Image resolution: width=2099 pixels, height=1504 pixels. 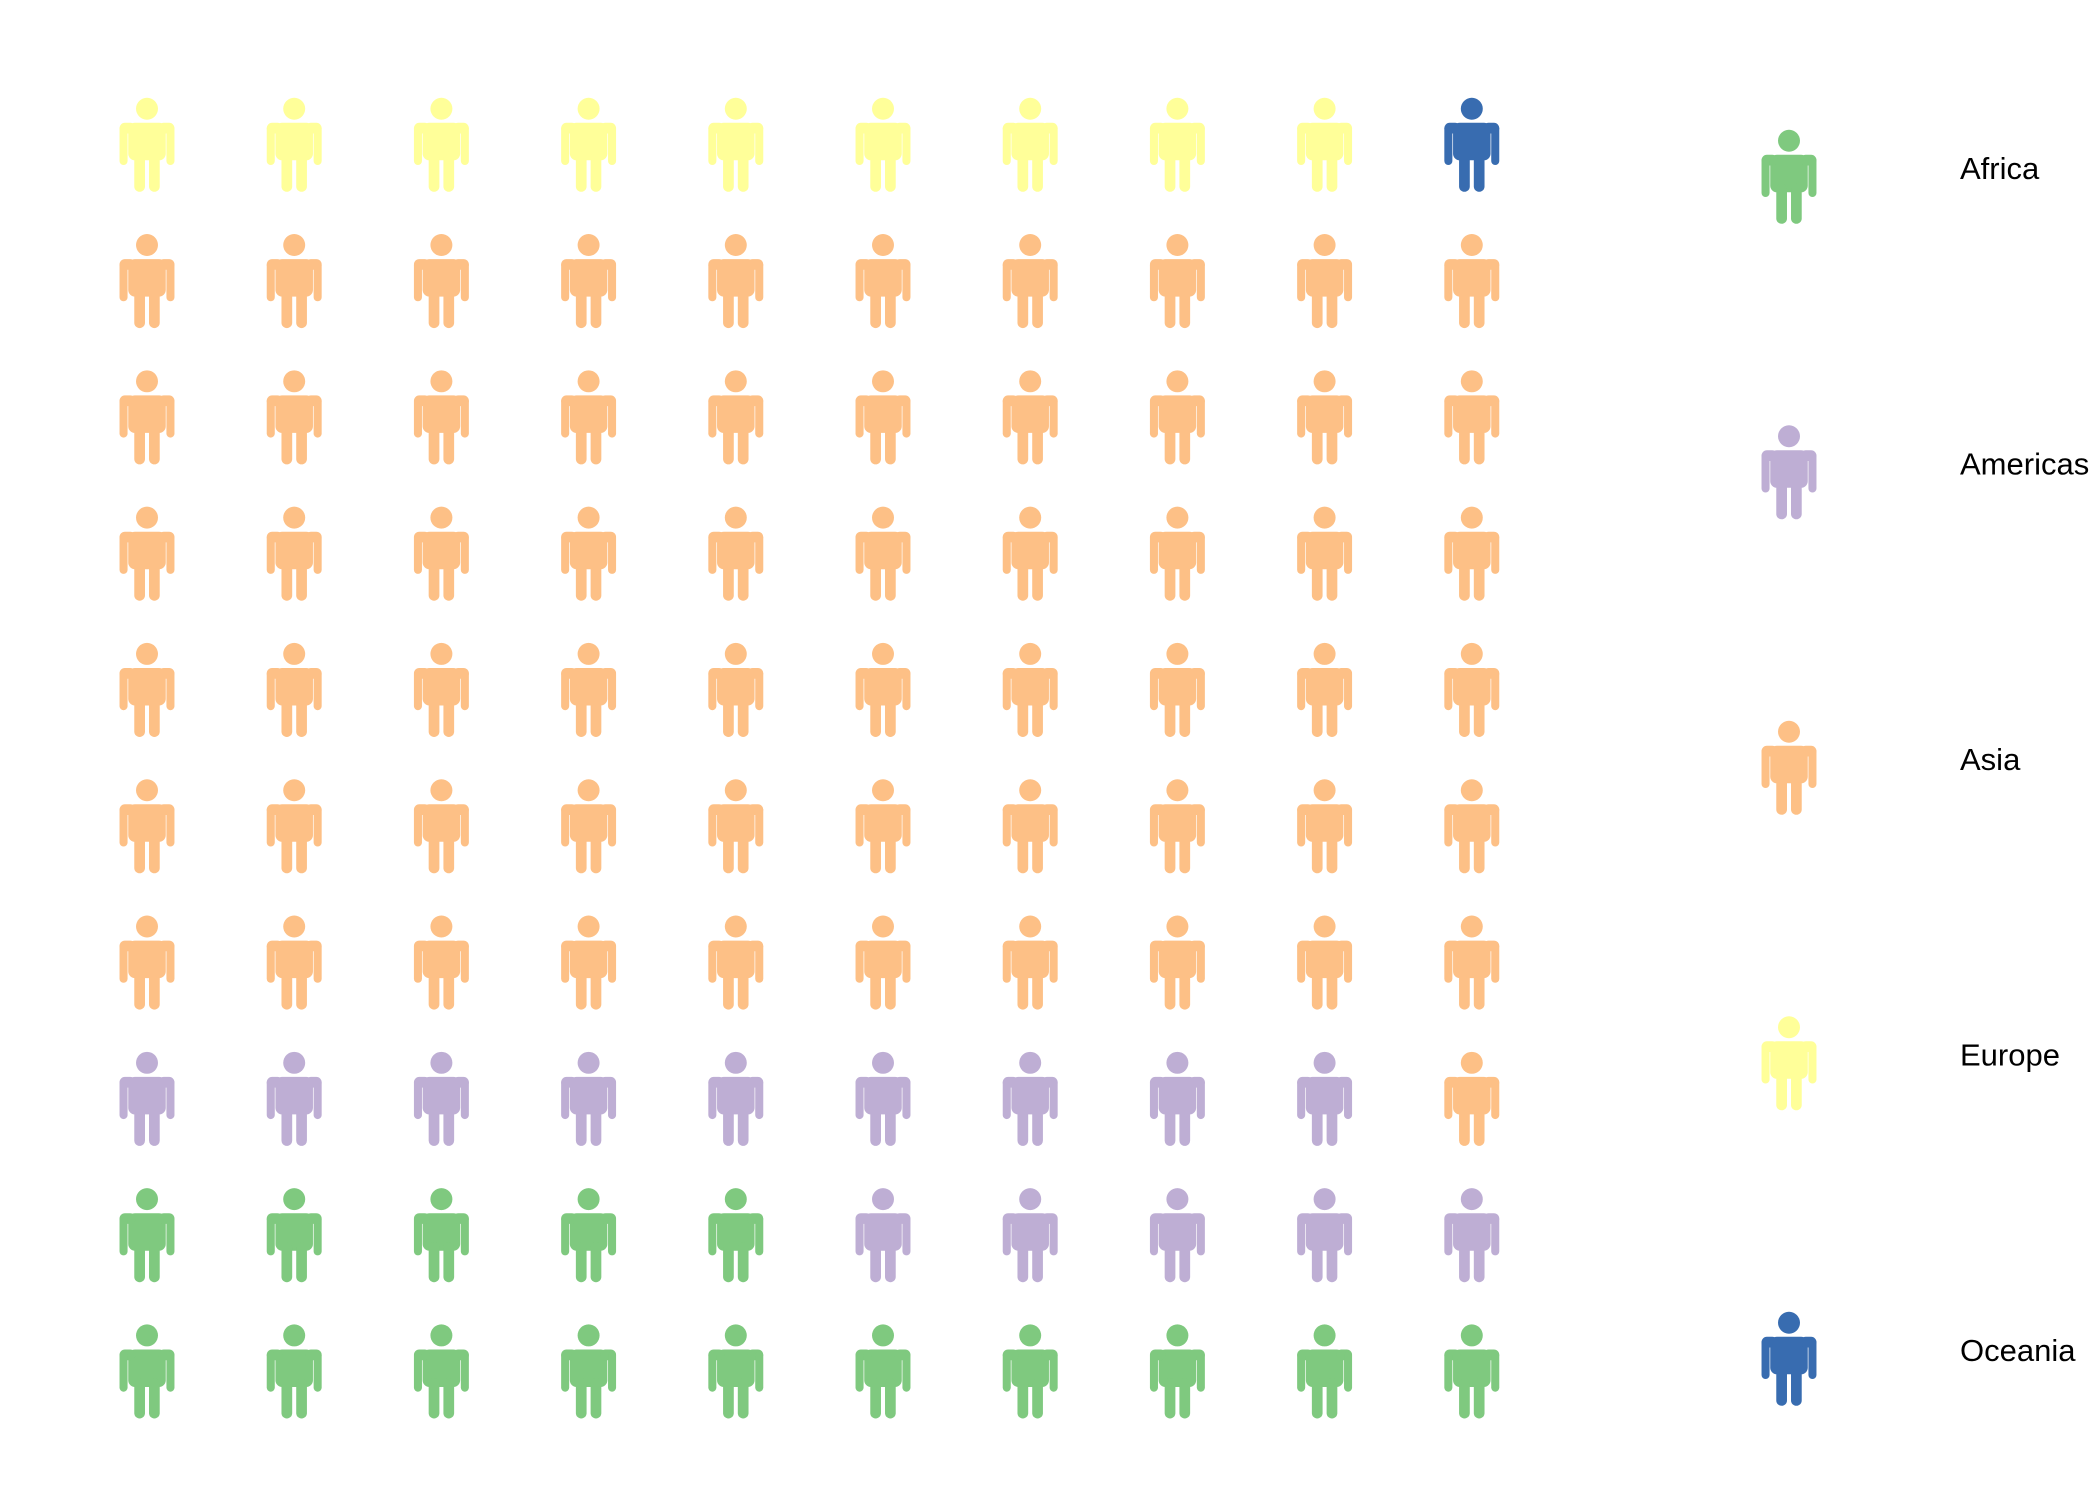 I want to click on legend-label: Europe, so click(x=2010, y=1055).